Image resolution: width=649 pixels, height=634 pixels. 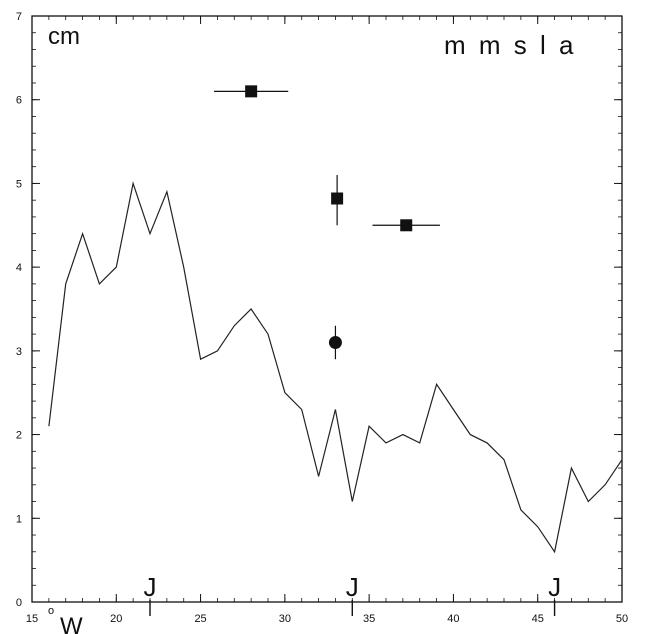 What do you see at coordinates (285, 619) in the screenshot?
I see `x-tick-label: 30` at bounding box center [285, 619].